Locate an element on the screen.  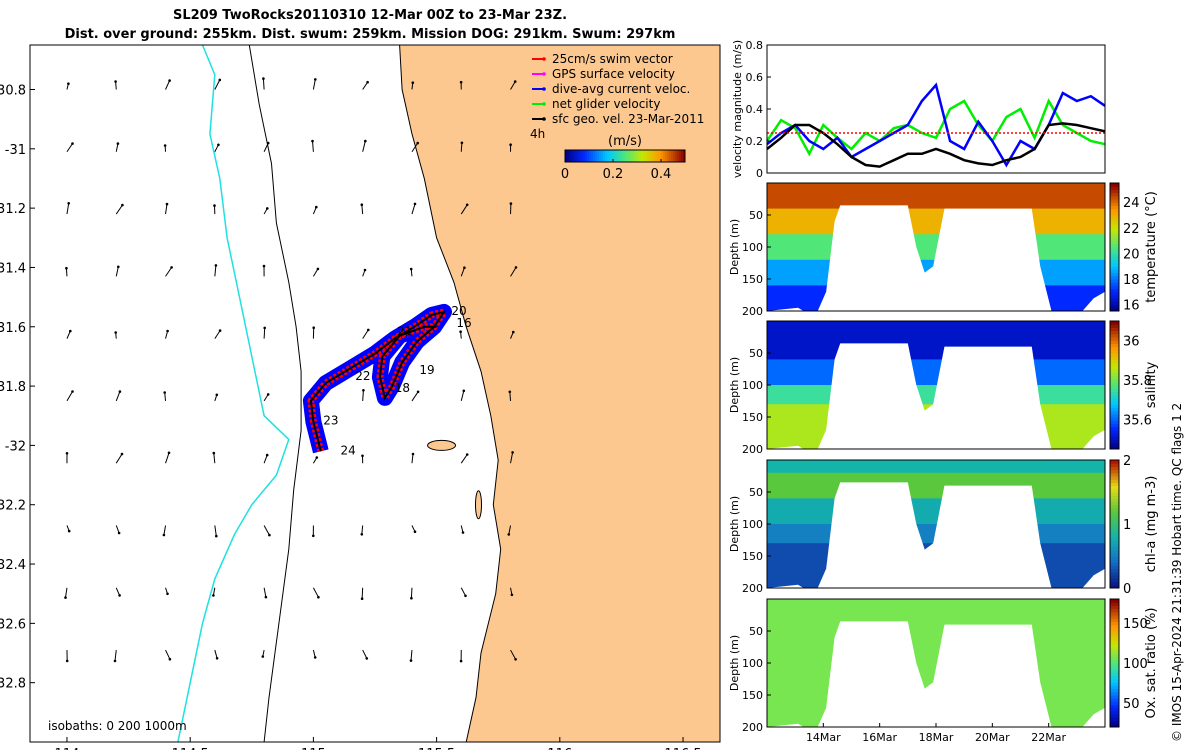
chla-panel-colorbar-frame is located at coordinates (1114, 524).